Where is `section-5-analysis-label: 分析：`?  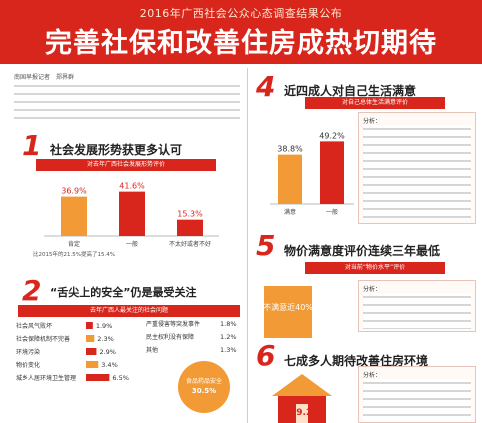 section-5-analysis-label: 分析： is located at coordinates (372, 289).